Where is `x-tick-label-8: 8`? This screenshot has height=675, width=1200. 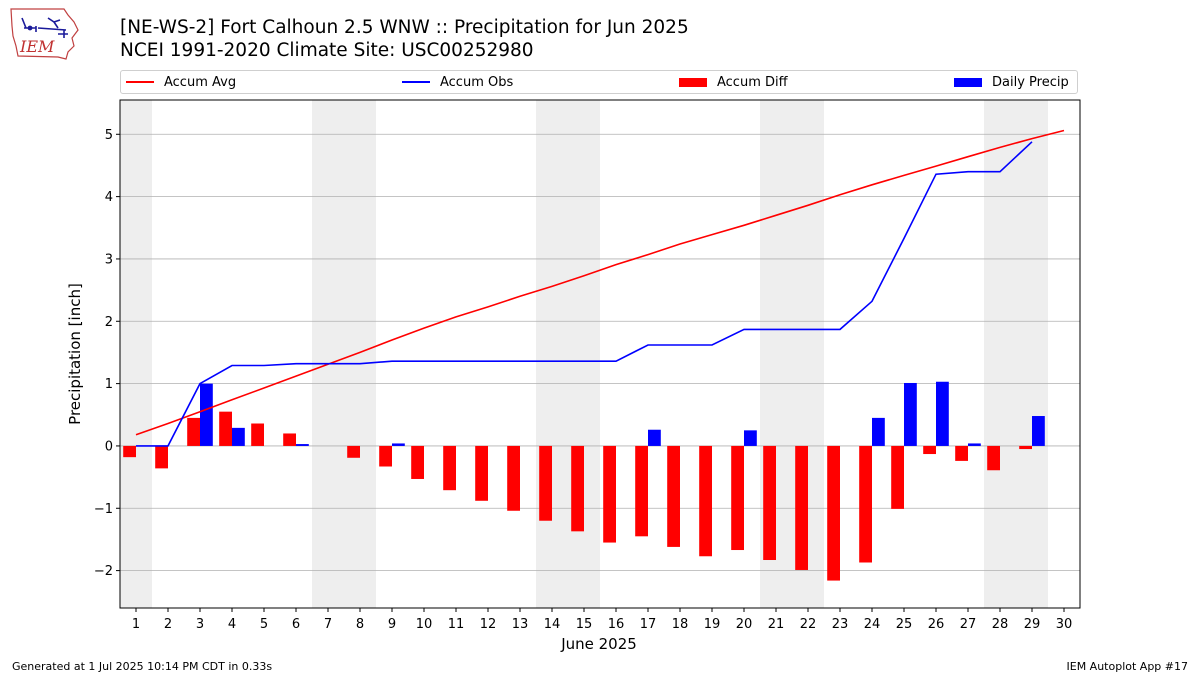
x-tick-label-8: 8 is located at coordinates (360, 624).